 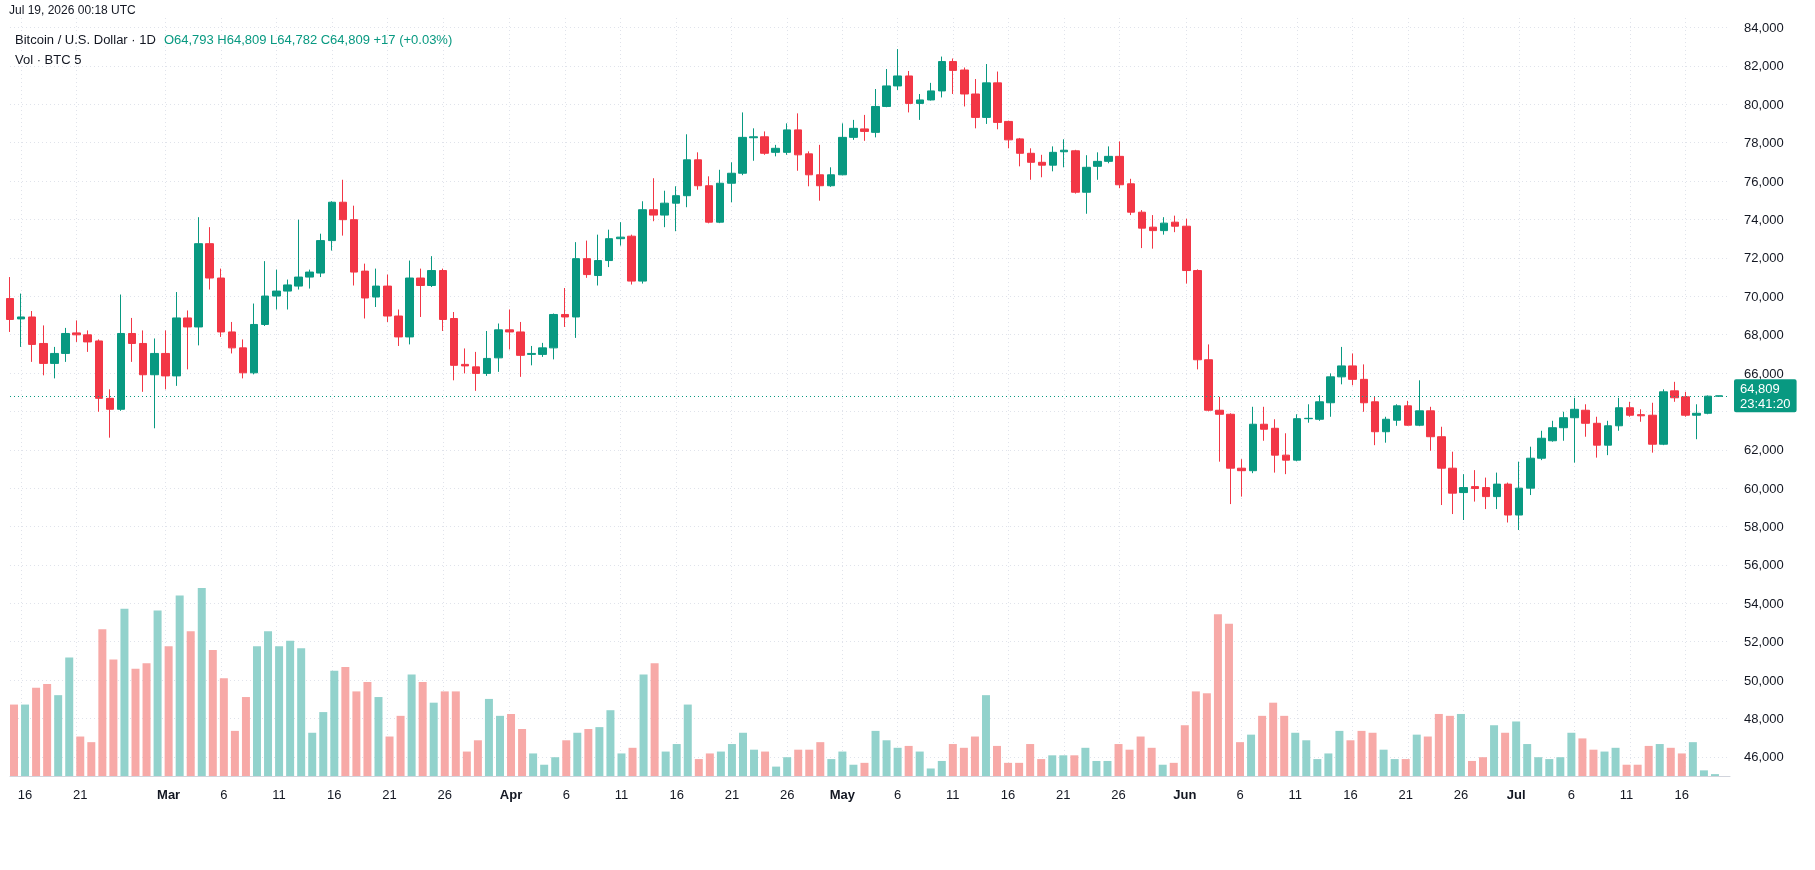 I want to click on y-tick-label: 46,000, so click(x=1764, y=757).